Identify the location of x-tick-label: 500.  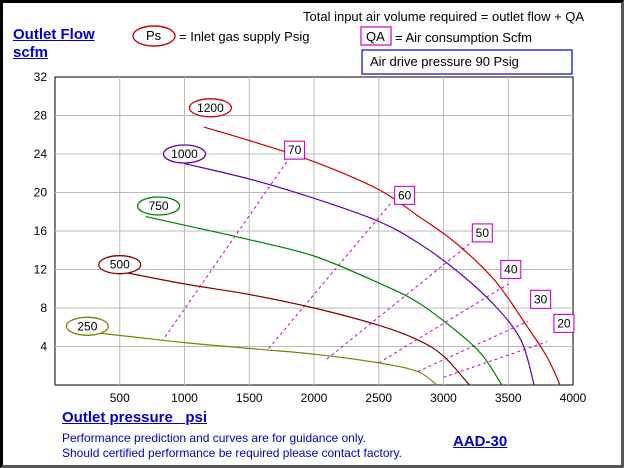
(120, 398).